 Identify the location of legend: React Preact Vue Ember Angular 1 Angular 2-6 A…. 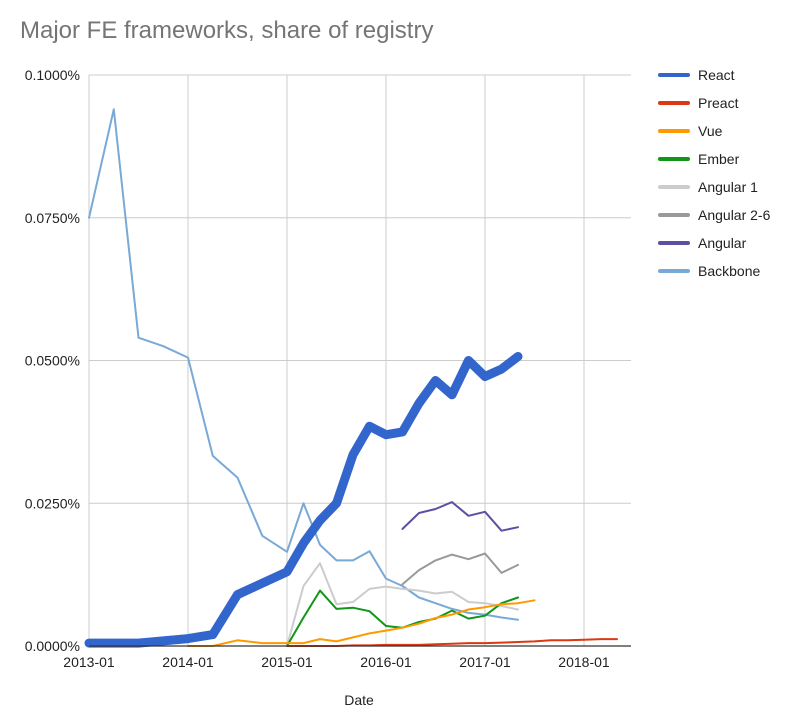
(714, 173).